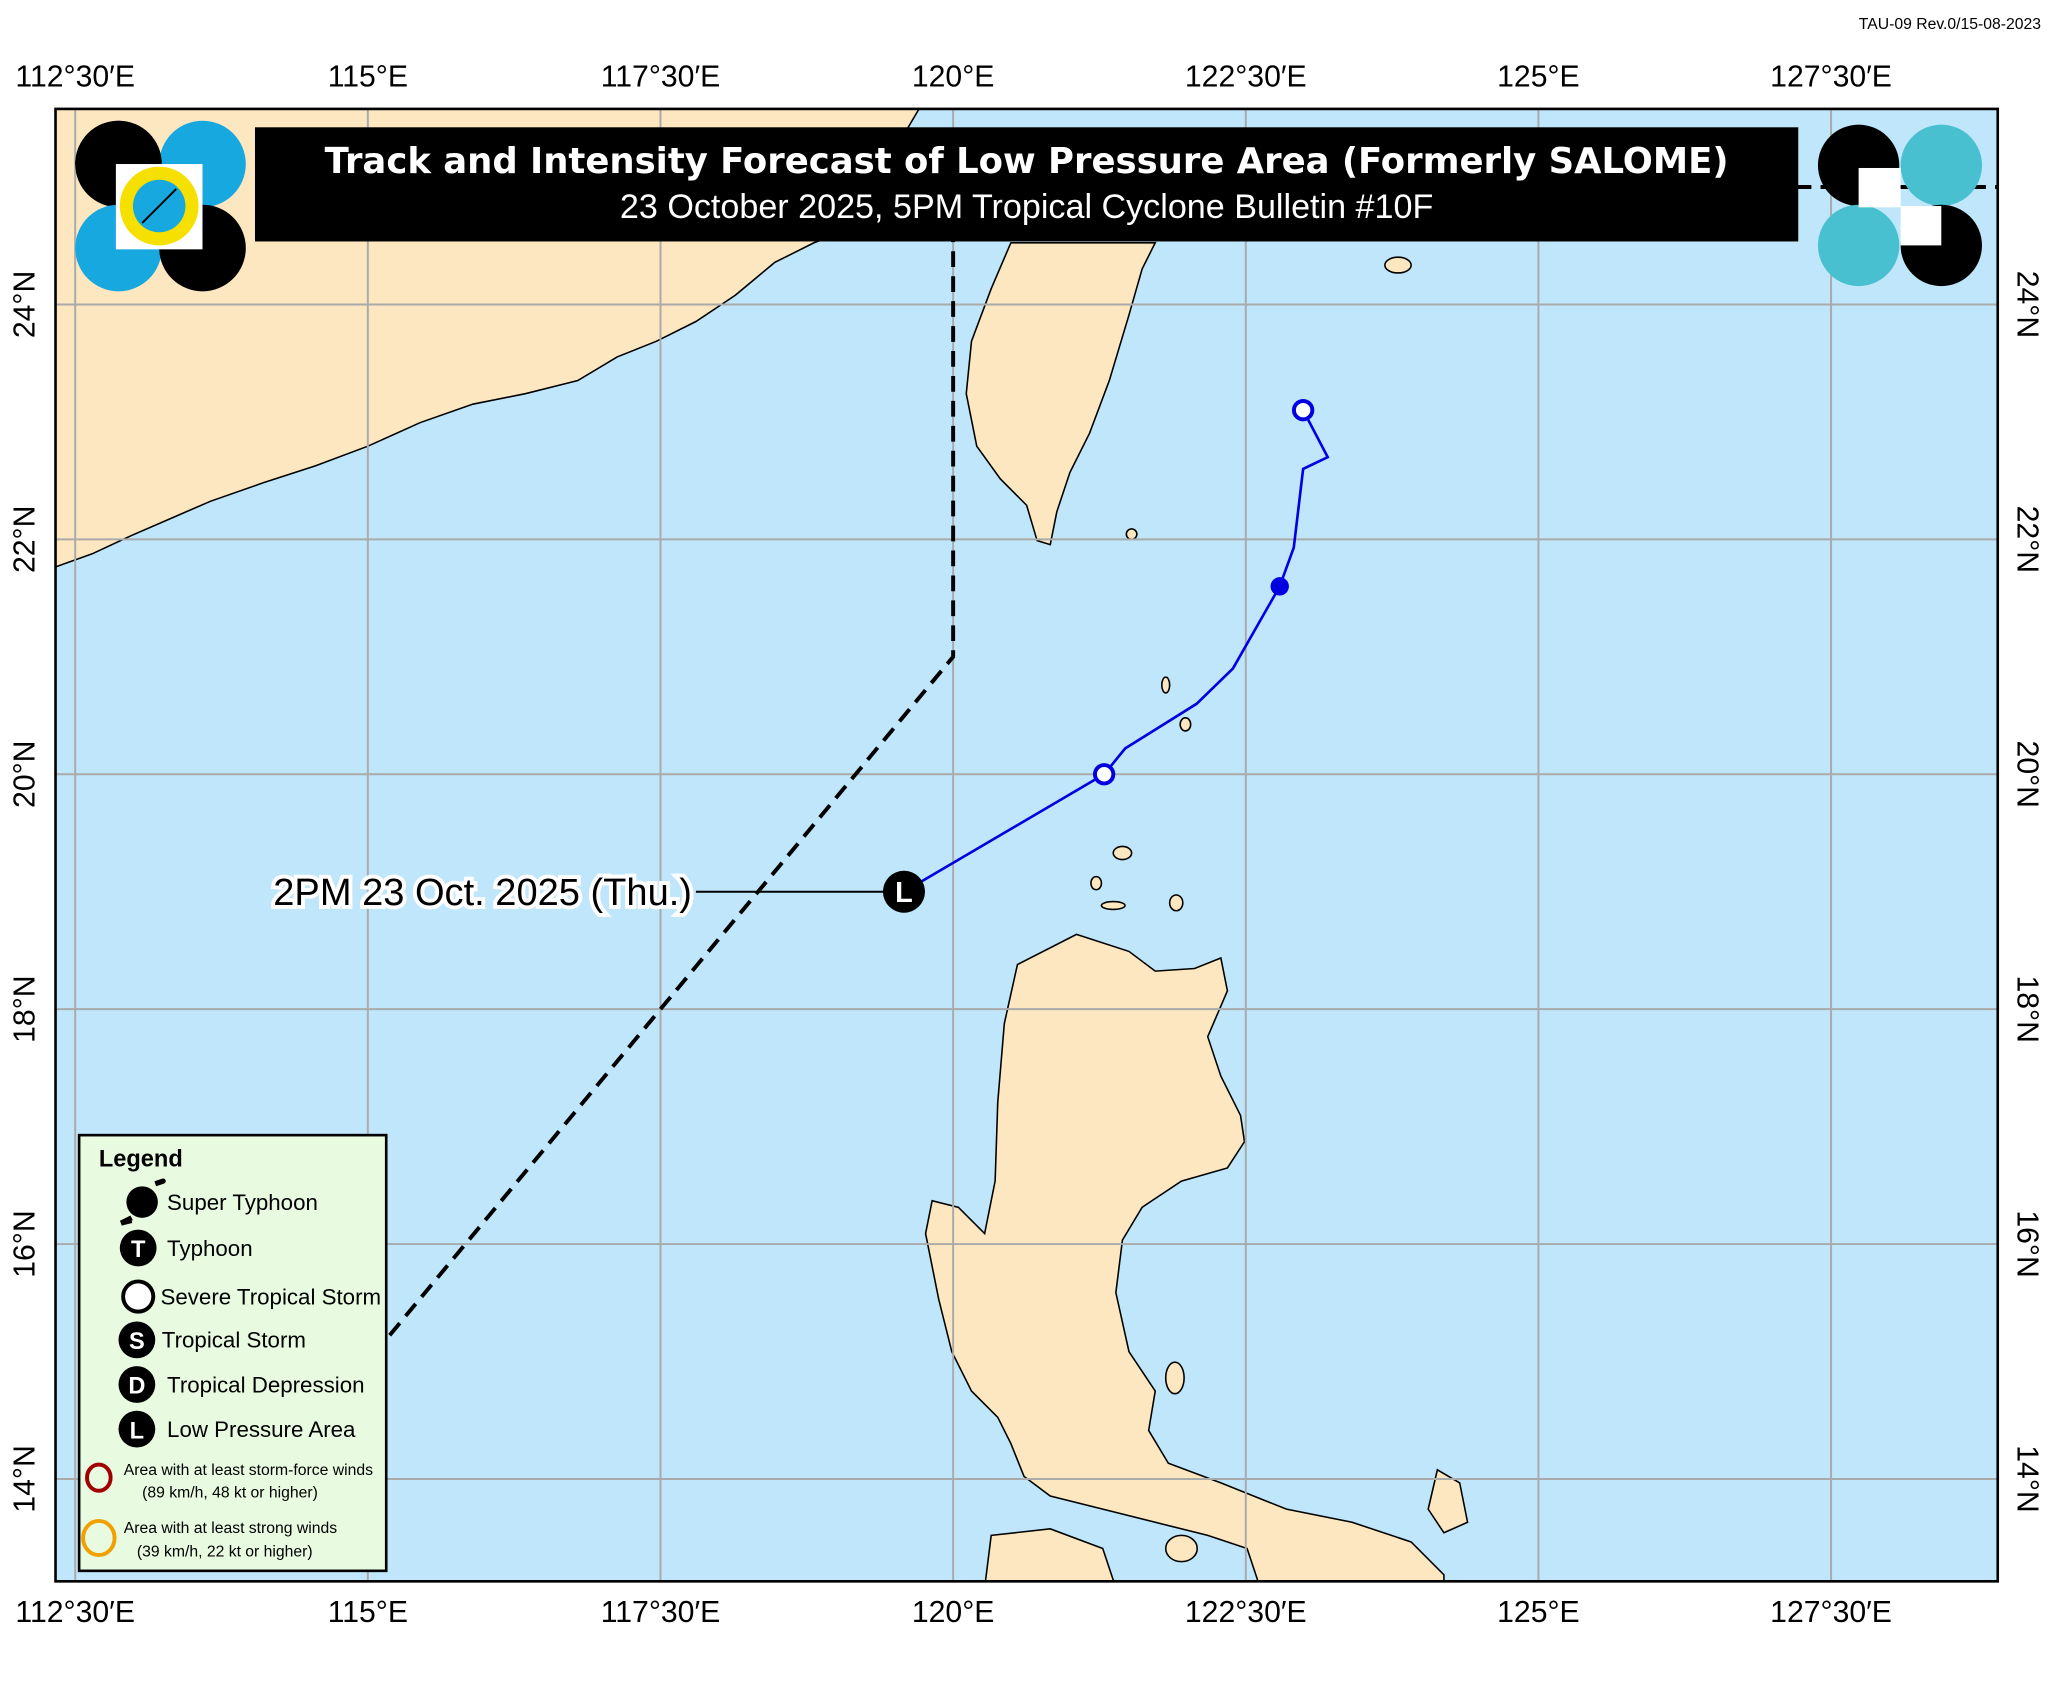 The image size is (2048, 1685). I want to click on forecast-point-filled, so click(1279, 586).